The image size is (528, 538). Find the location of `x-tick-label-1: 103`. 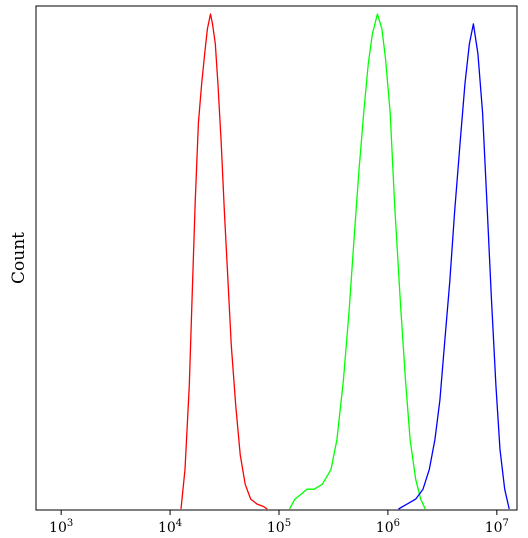

x-tick-label-1: 103 is located at coordinates (61, 527).